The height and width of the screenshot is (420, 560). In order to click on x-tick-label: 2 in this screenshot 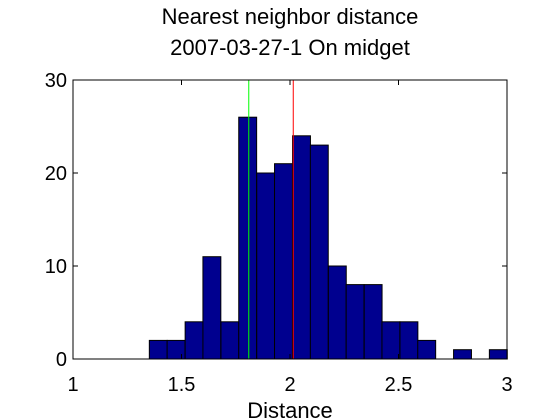, I will do `click(289, 385)`.